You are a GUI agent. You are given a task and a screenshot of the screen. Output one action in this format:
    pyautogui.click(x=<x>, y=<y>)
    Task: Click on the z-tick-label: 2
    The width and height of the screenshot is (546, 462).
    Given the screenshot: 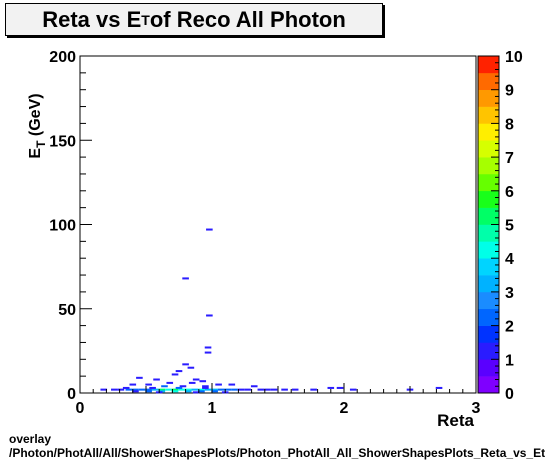 What is the action you would take?
    pyautogui.click(x=509, y=327)
    